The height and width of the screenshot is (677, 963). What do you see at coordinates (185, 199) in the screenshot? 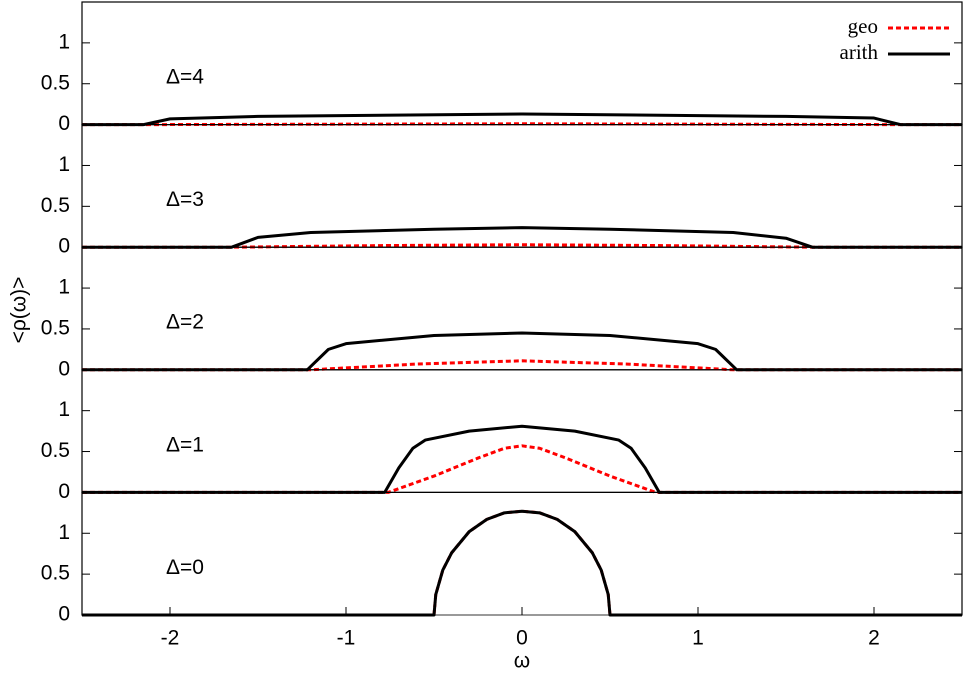
I see `panel-annotation: Δ=3` at bounding box center [185, 199].